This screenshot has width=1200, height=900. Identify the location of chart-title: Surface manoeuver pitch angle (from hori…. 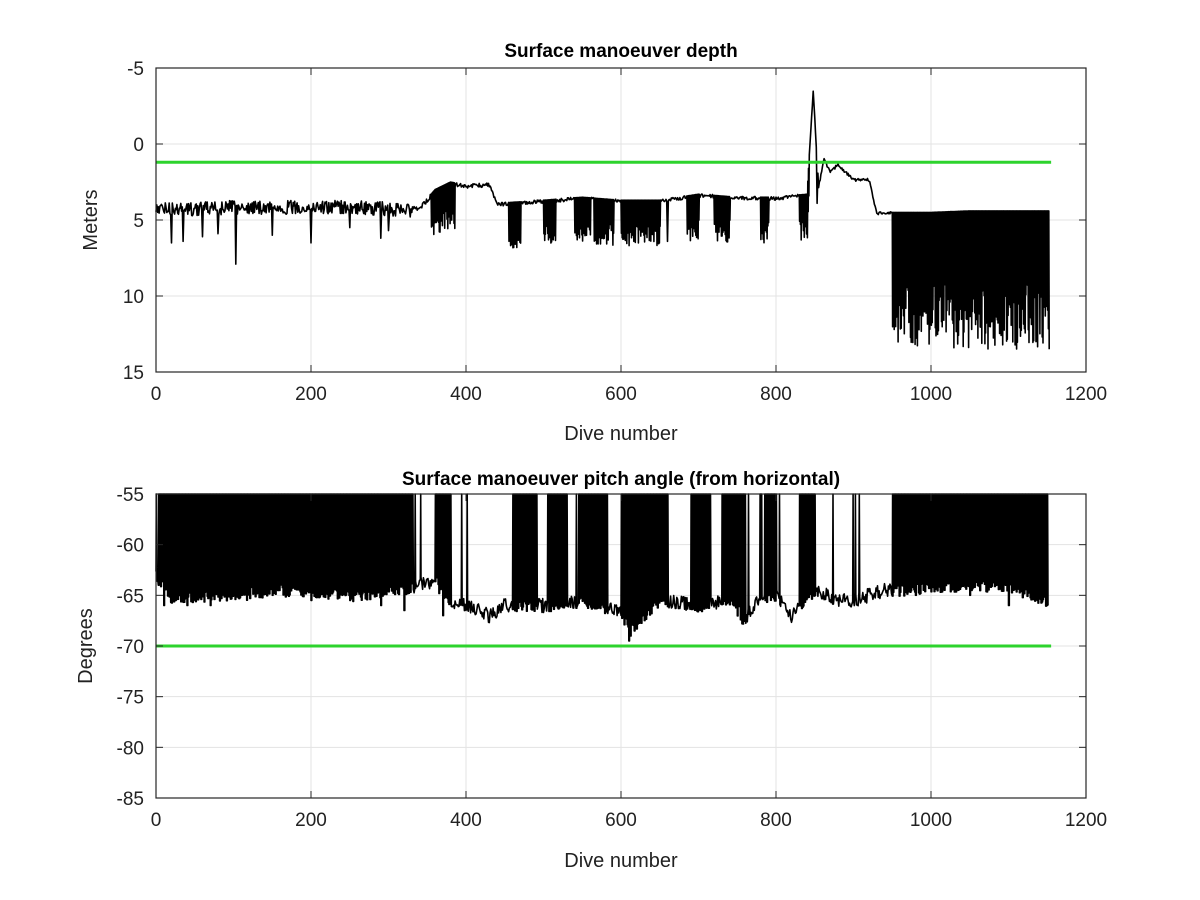
(621, 479).